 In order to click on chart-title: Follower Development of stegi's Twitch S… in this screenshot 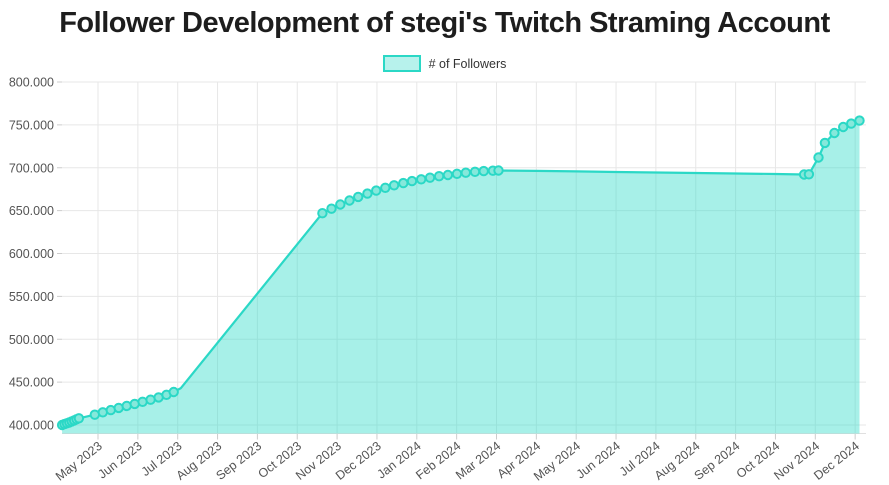, I will do `click(444, 23)`.